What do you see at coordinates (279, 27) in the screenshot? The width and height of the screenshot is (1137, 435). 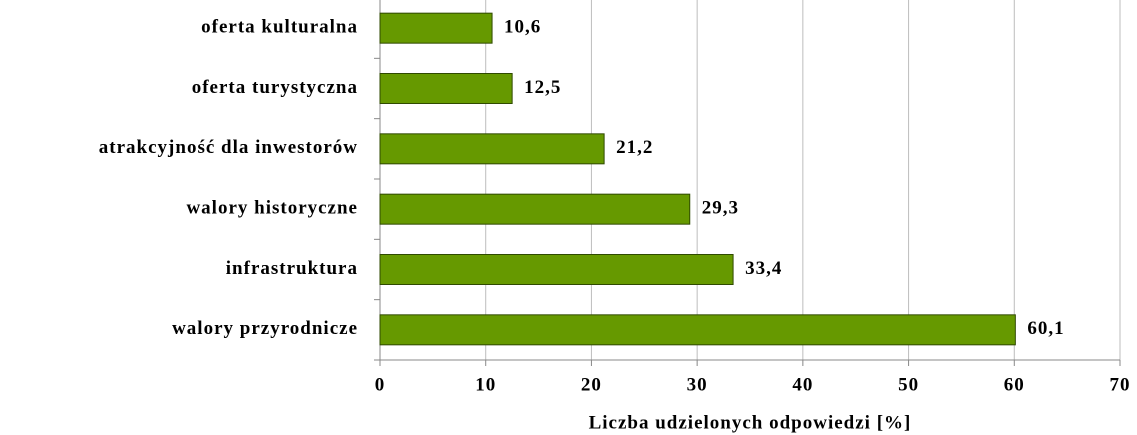 I see `y-tick-label: oferta kulturalna` at bounding box center [279, 27].